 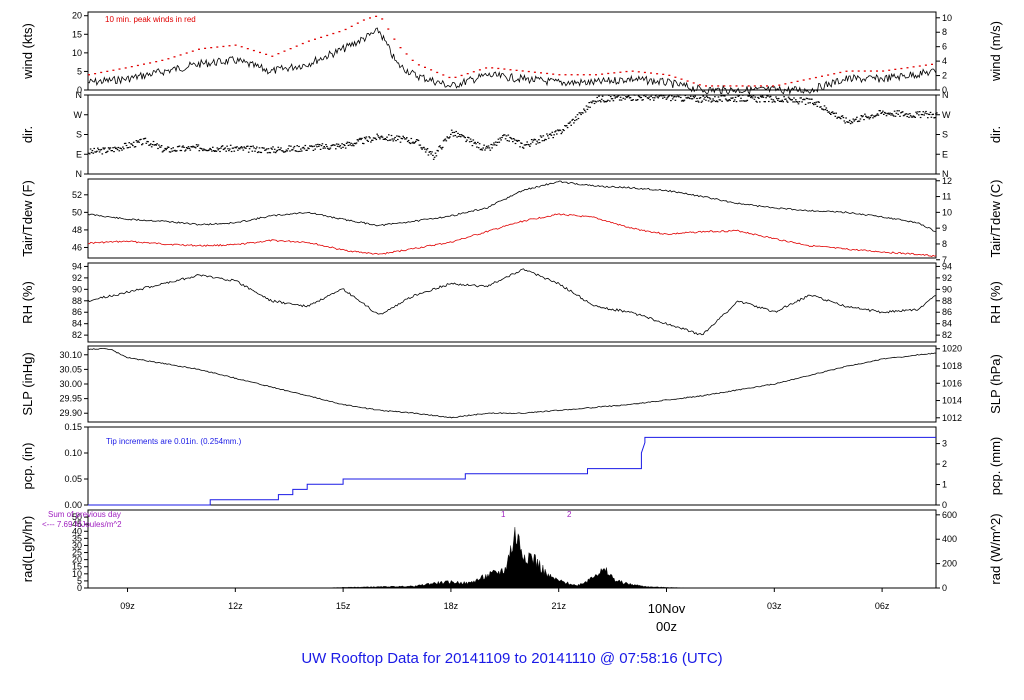 I want to click on y-tick-label: 5, so click(x=79, y=71).